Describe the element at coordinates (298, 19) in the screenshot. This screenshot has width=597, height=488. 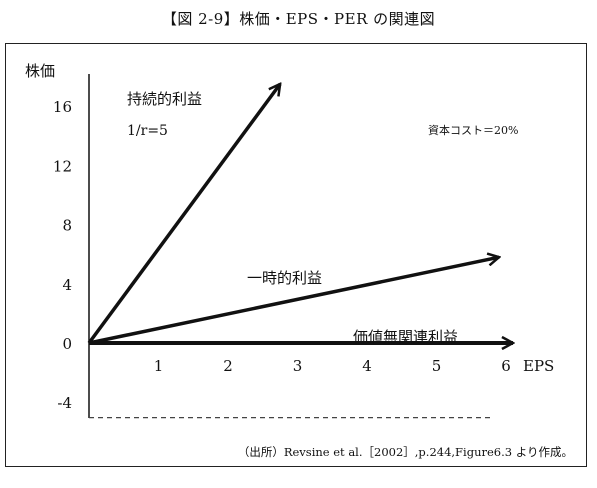
I see `figure-title: 【図 2-9】株価・EPS・PER の関連図` at that location.